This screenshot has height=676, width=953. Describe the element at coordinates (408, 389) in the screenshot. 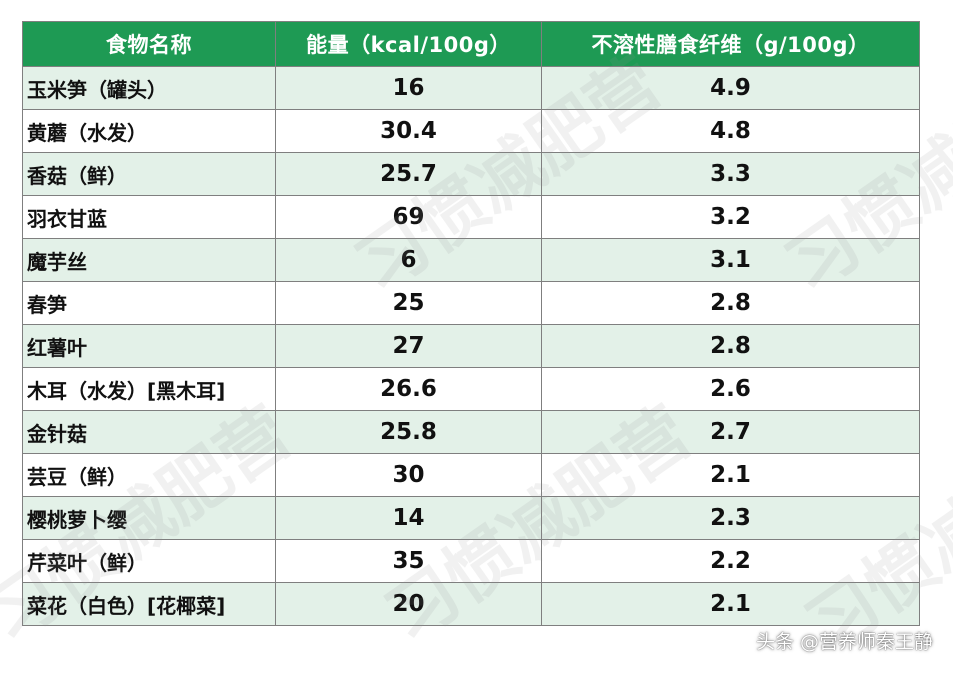

I see `cell-energy: 26.6` at that location.